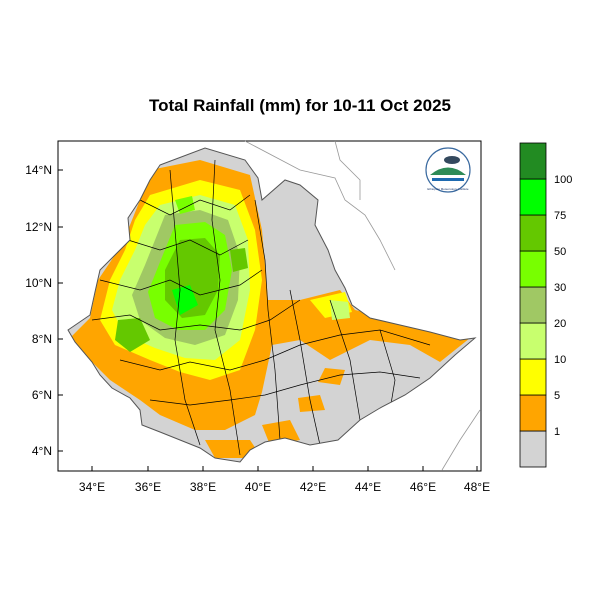 This screenshot has width=600, height=600. Describe the element at coordinates (448, 189) in the screenshot. I see `logo-text: Ethiopian Meteorology Institute` at that location.